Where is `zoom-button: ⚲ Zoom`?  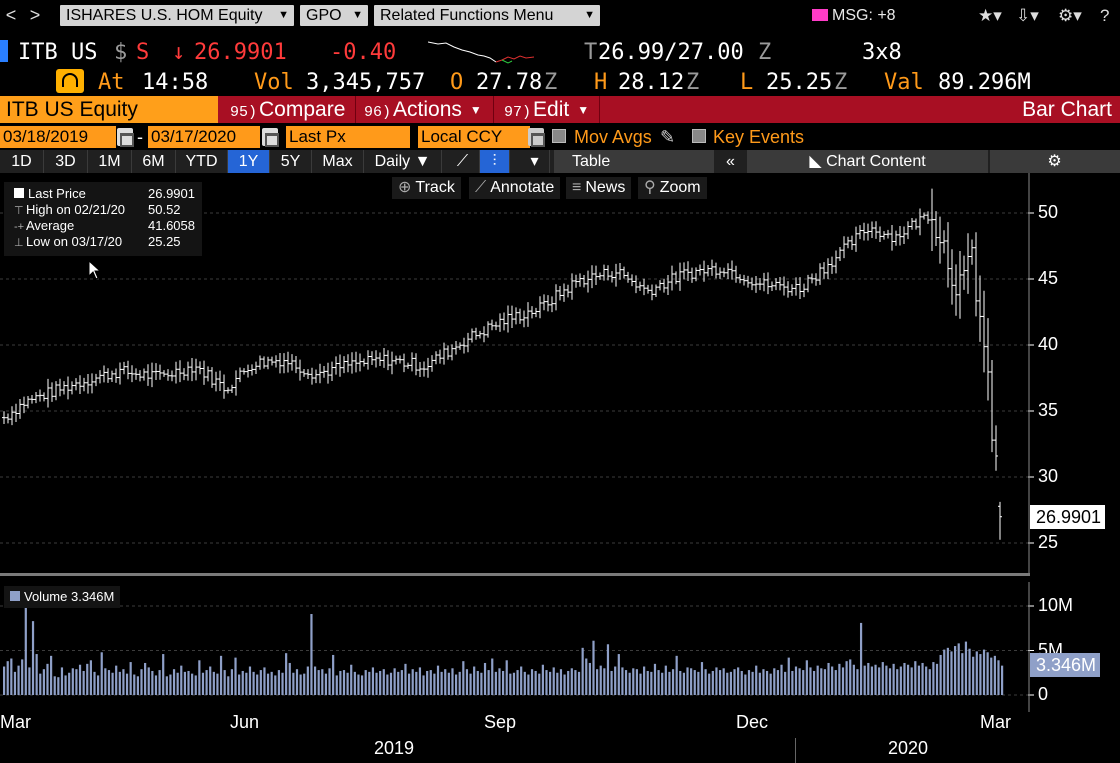 zoom-button: ⚲ Zoom is located at coordinates (672, 188).